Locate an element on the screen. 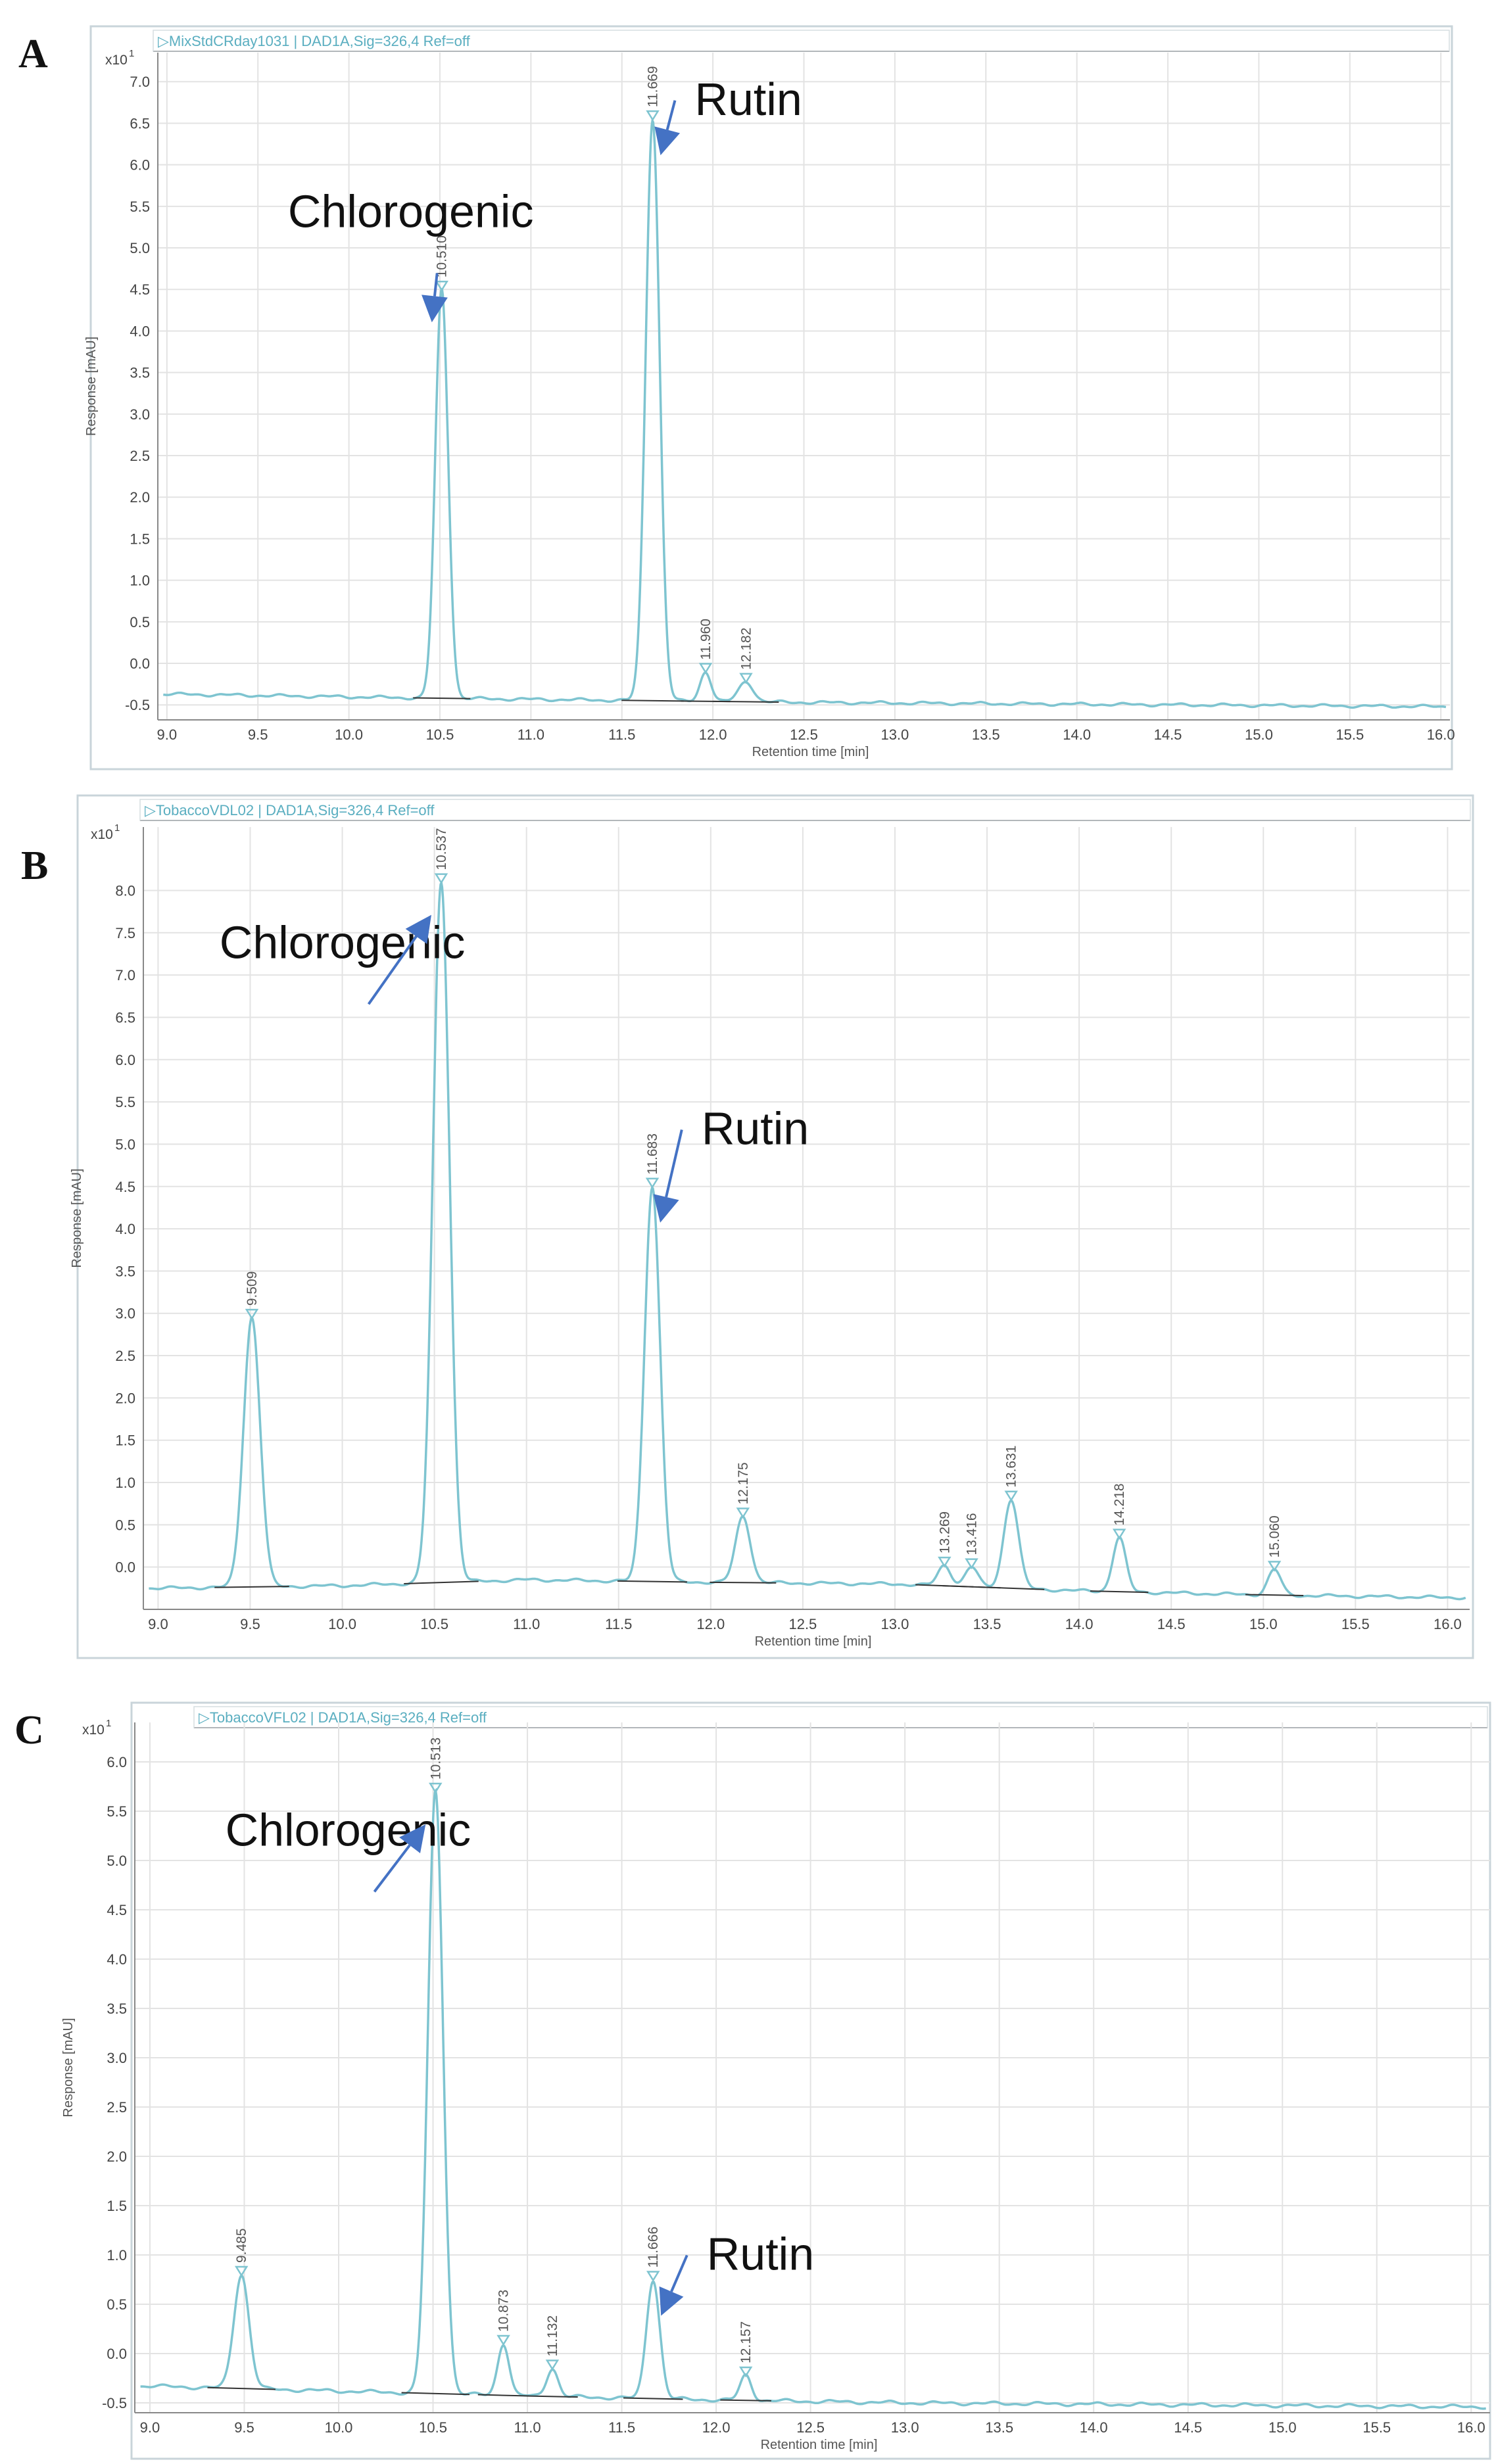 Image resolution: width=1494 pixels, height=2464 pixels. peak-label: 11.132 is located at coordinates (552, 2336).